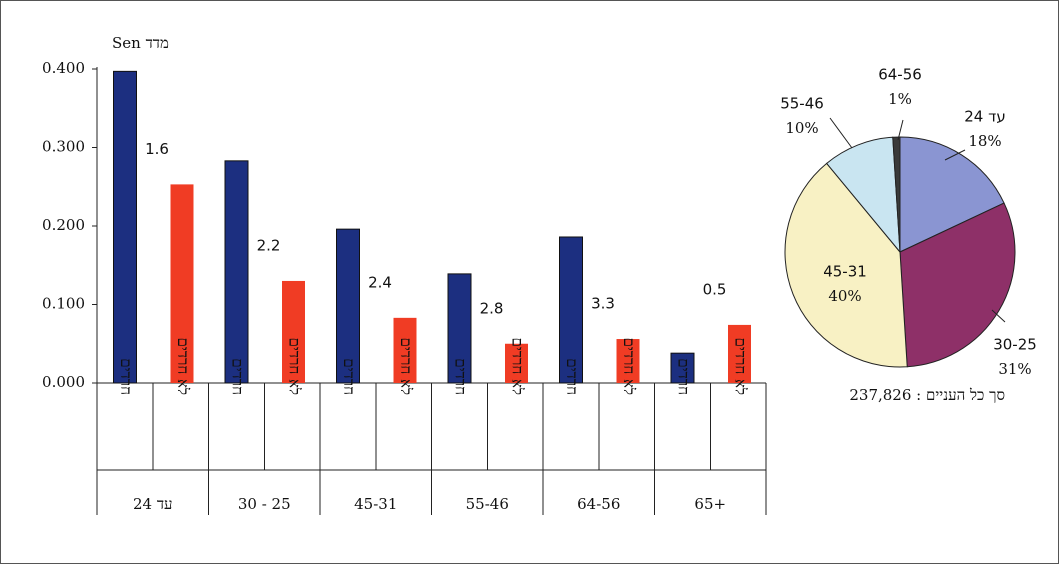  What do you see at coordinates (264, 504) in the screenshot?
I see `x-group-label: 30 - 25` at bounding box center [264, 504].